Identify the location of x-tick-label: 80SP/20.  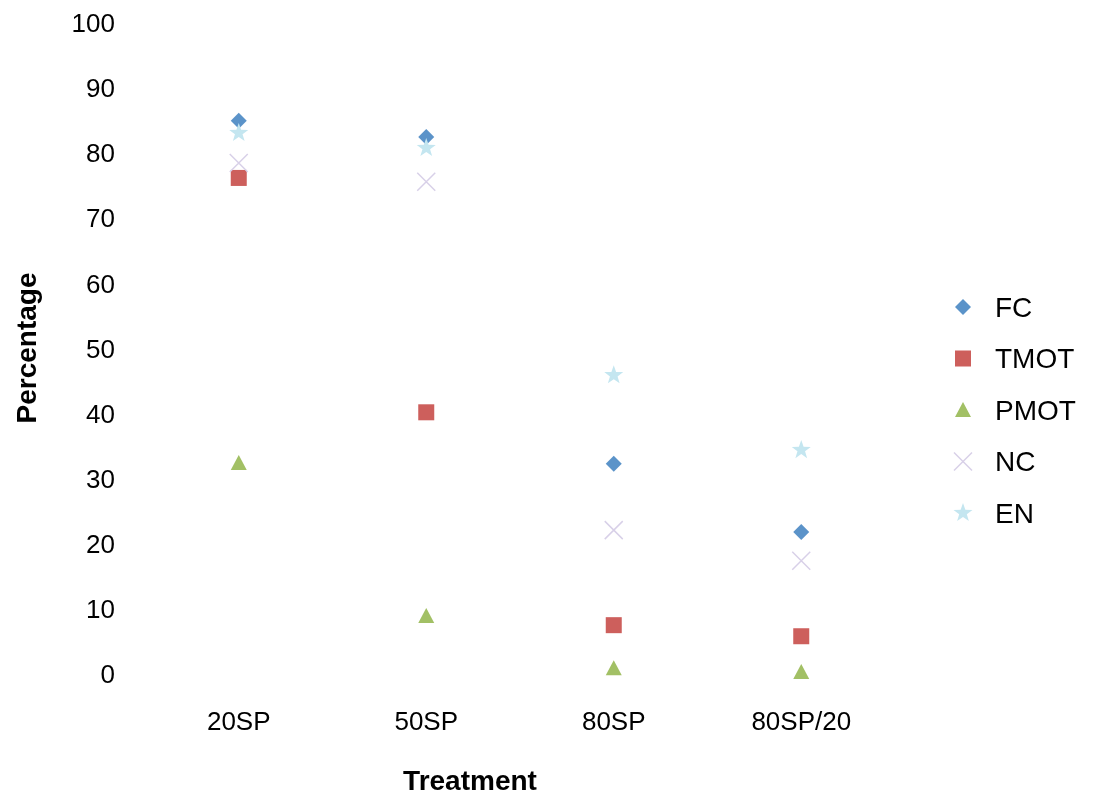
(801, 721).